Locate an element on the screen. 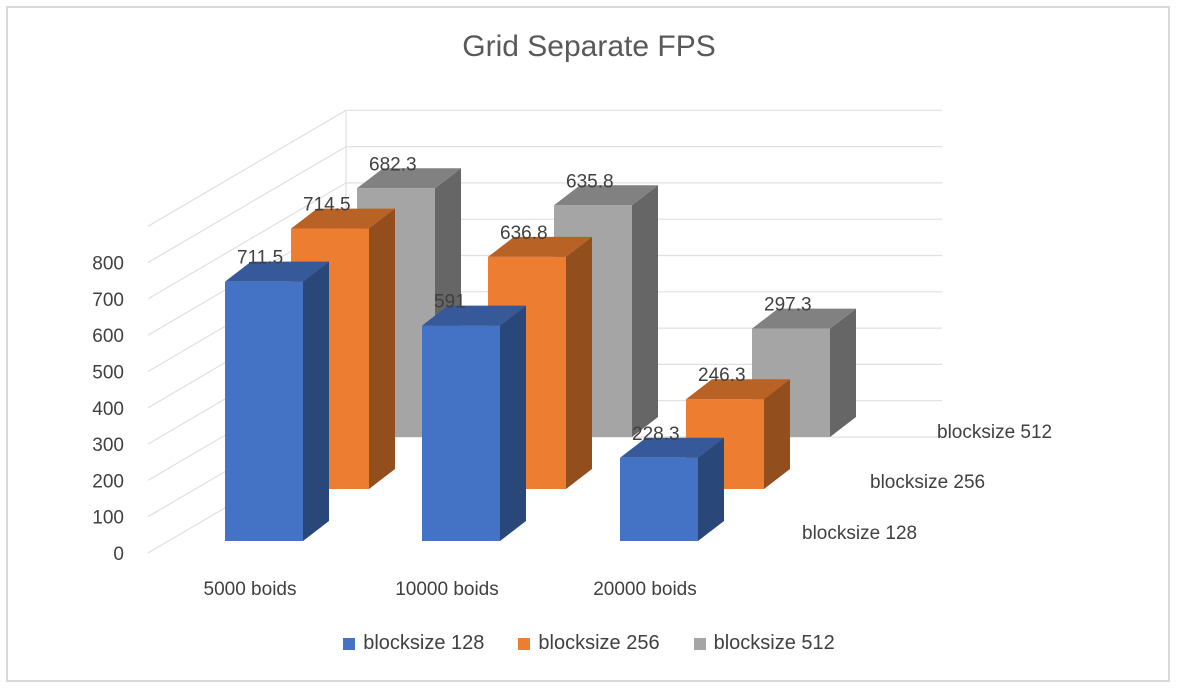 This screenshot has height=690, width=1178. legend-label-1: blocksize 256 is located at coordinates (599, 643).